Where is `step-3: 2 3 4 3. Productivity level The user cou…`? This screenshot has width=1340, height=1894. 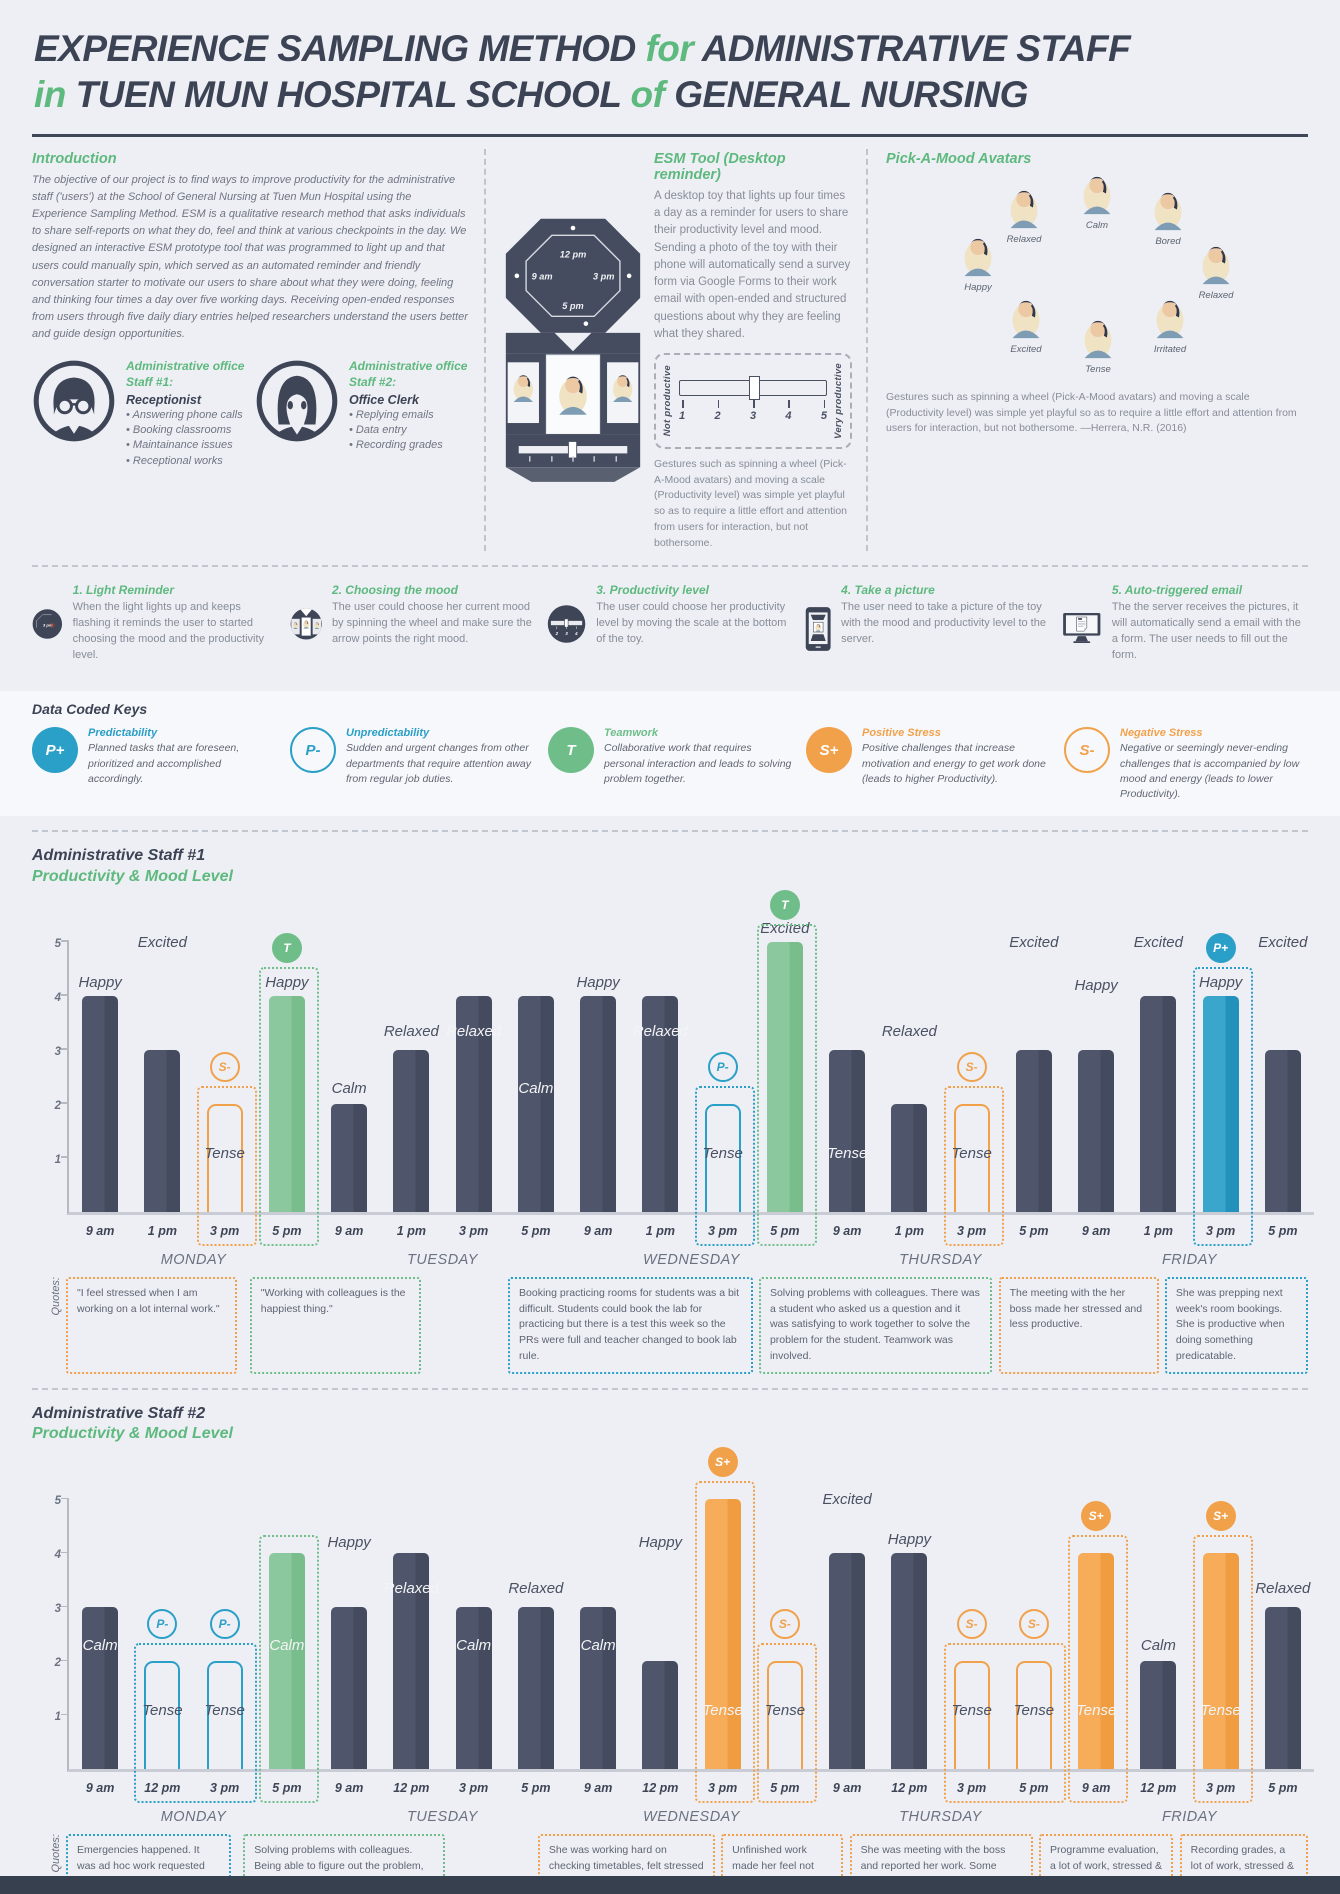
step-3: 2 3 4 3. Productivity level The user cou… is located at coordinates (670, 629).